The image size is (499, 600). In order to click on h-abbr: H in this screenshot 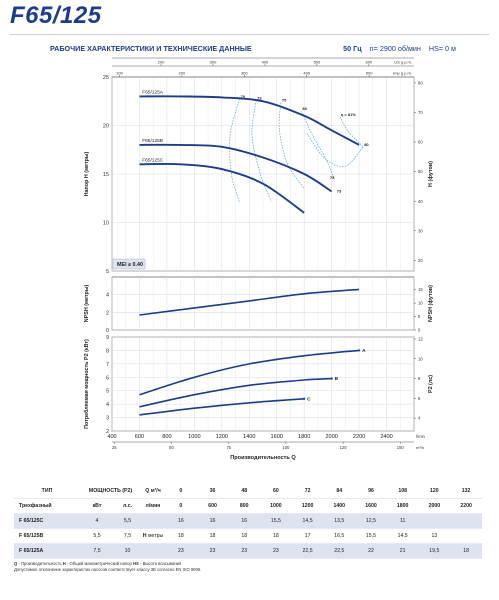, I will do `click(64, 563)`.